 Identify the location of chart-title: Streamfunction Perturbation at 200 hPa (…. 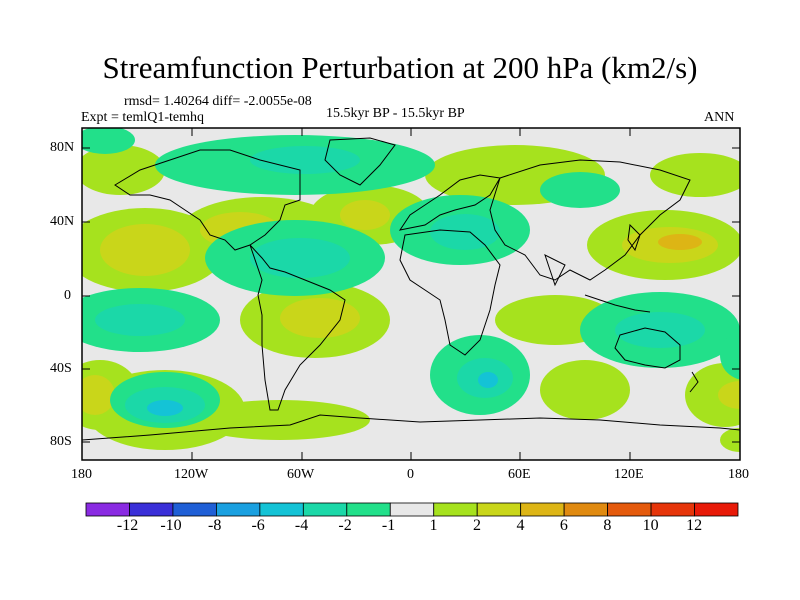
(400, 67).